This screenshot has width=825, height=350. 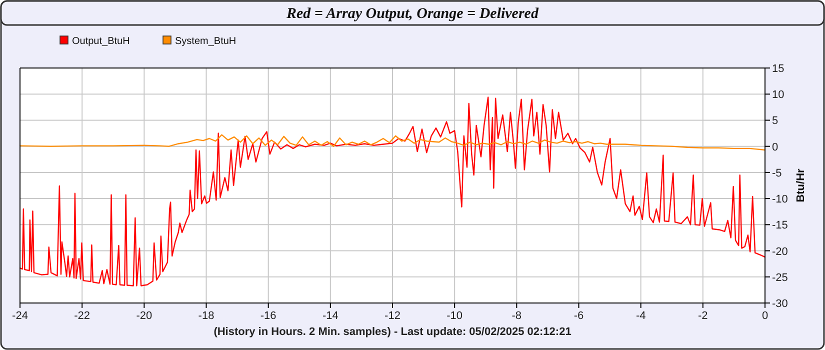 What do you see at coordinates (393, 332) in the screenshot?
I see `x-axis-title: (History in Hours. 2 Min. samples) - Last update: 05/02/2025 02:12:21` at bounding box center [393, 332].